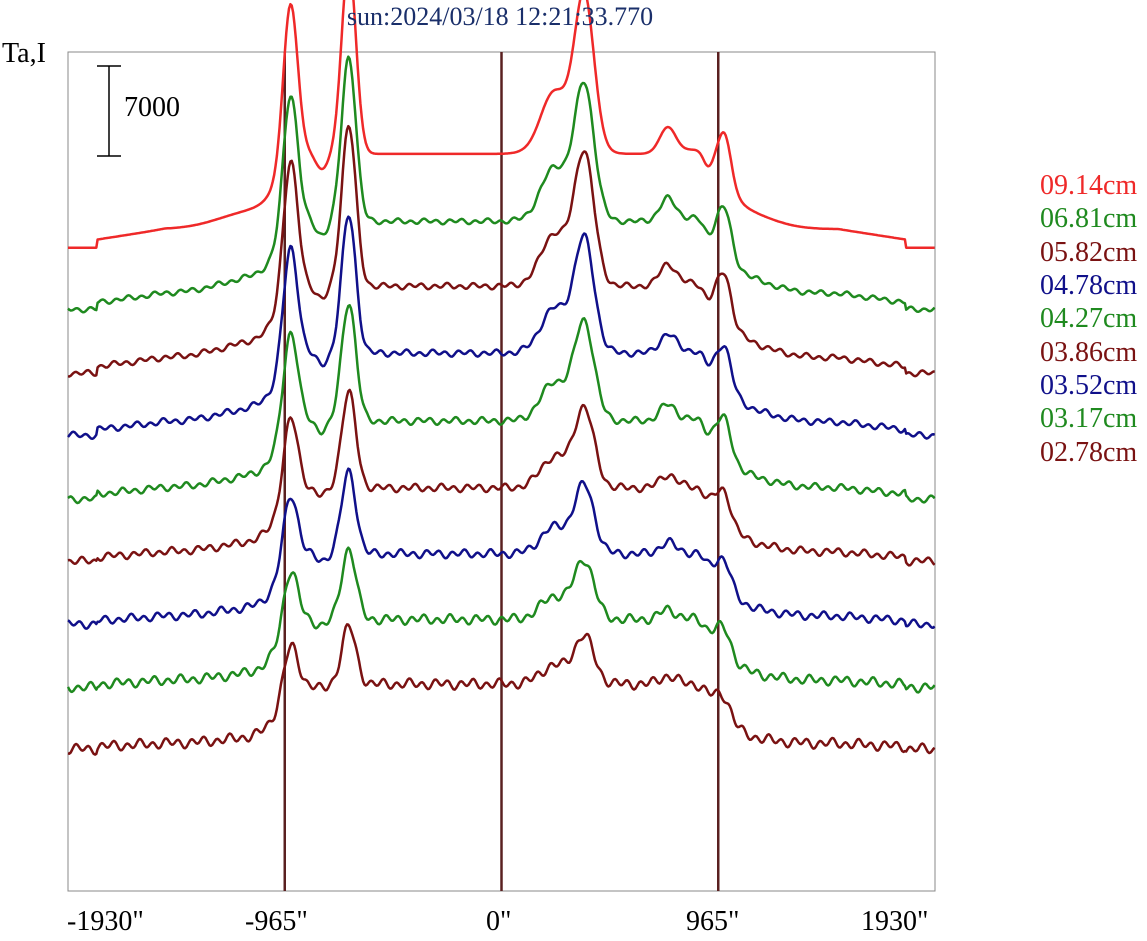  I want to click on series-line-03.52cm, so click(501, 548).